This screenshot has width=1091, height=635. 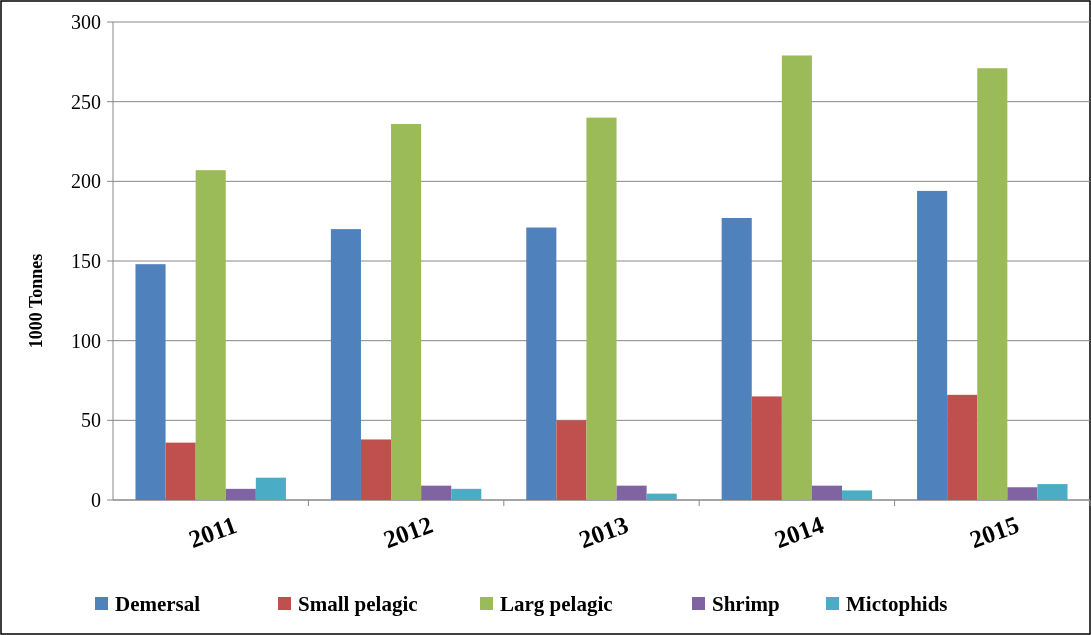 What do you see at coordinates (556, 604) in the screenshot?
I see `legend-label: Larg pelagic` at bounding box center [556, 604].